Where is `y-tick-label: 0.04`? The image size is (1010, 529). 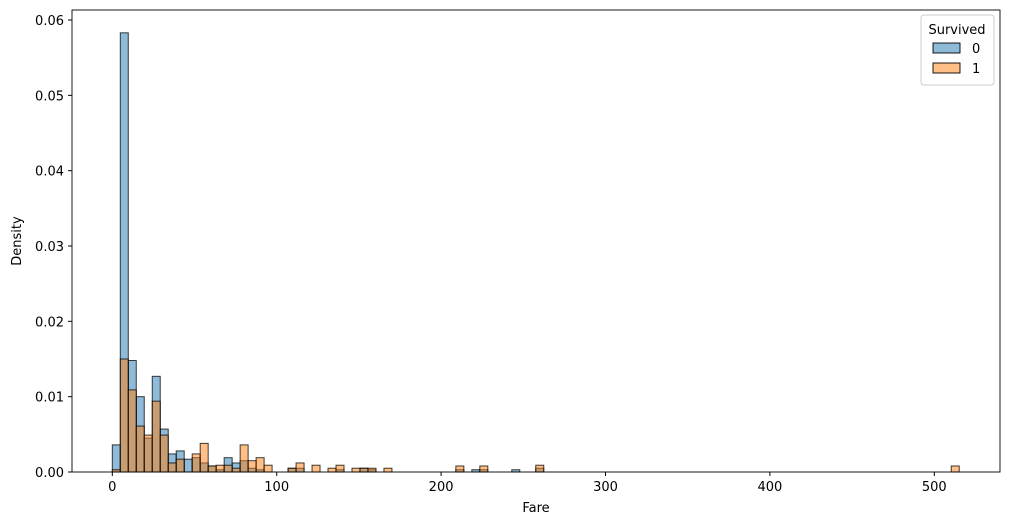
y-tick-label: 0.04 is located at coordinates (49, 172).